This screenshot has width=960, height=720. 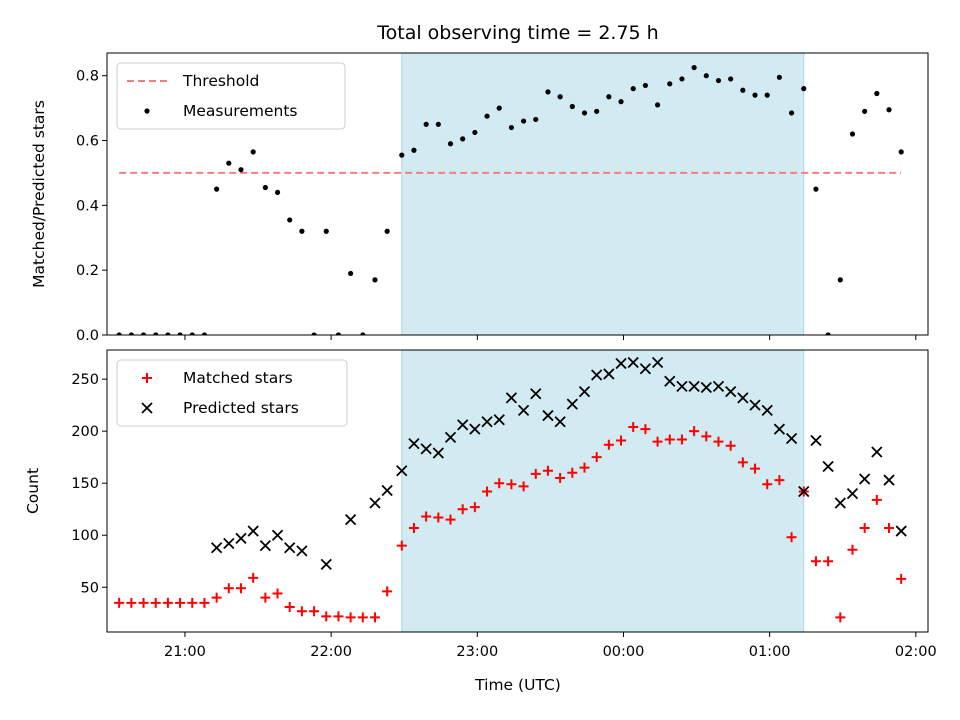 What do you see at coordinates (517, 685) in the screenshot?
I see `x-axis-label: Time (UTC)` at bounding box center [517, 685].